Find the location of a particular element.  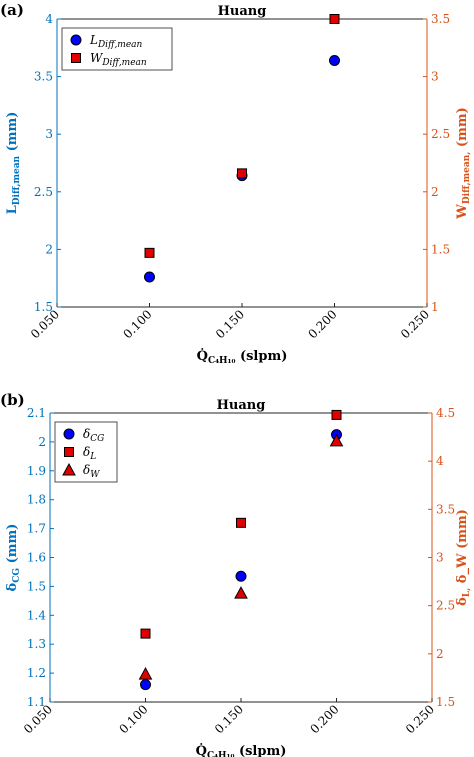

y-left-tick-label: 3.5 is located at coordinates (43, 77).